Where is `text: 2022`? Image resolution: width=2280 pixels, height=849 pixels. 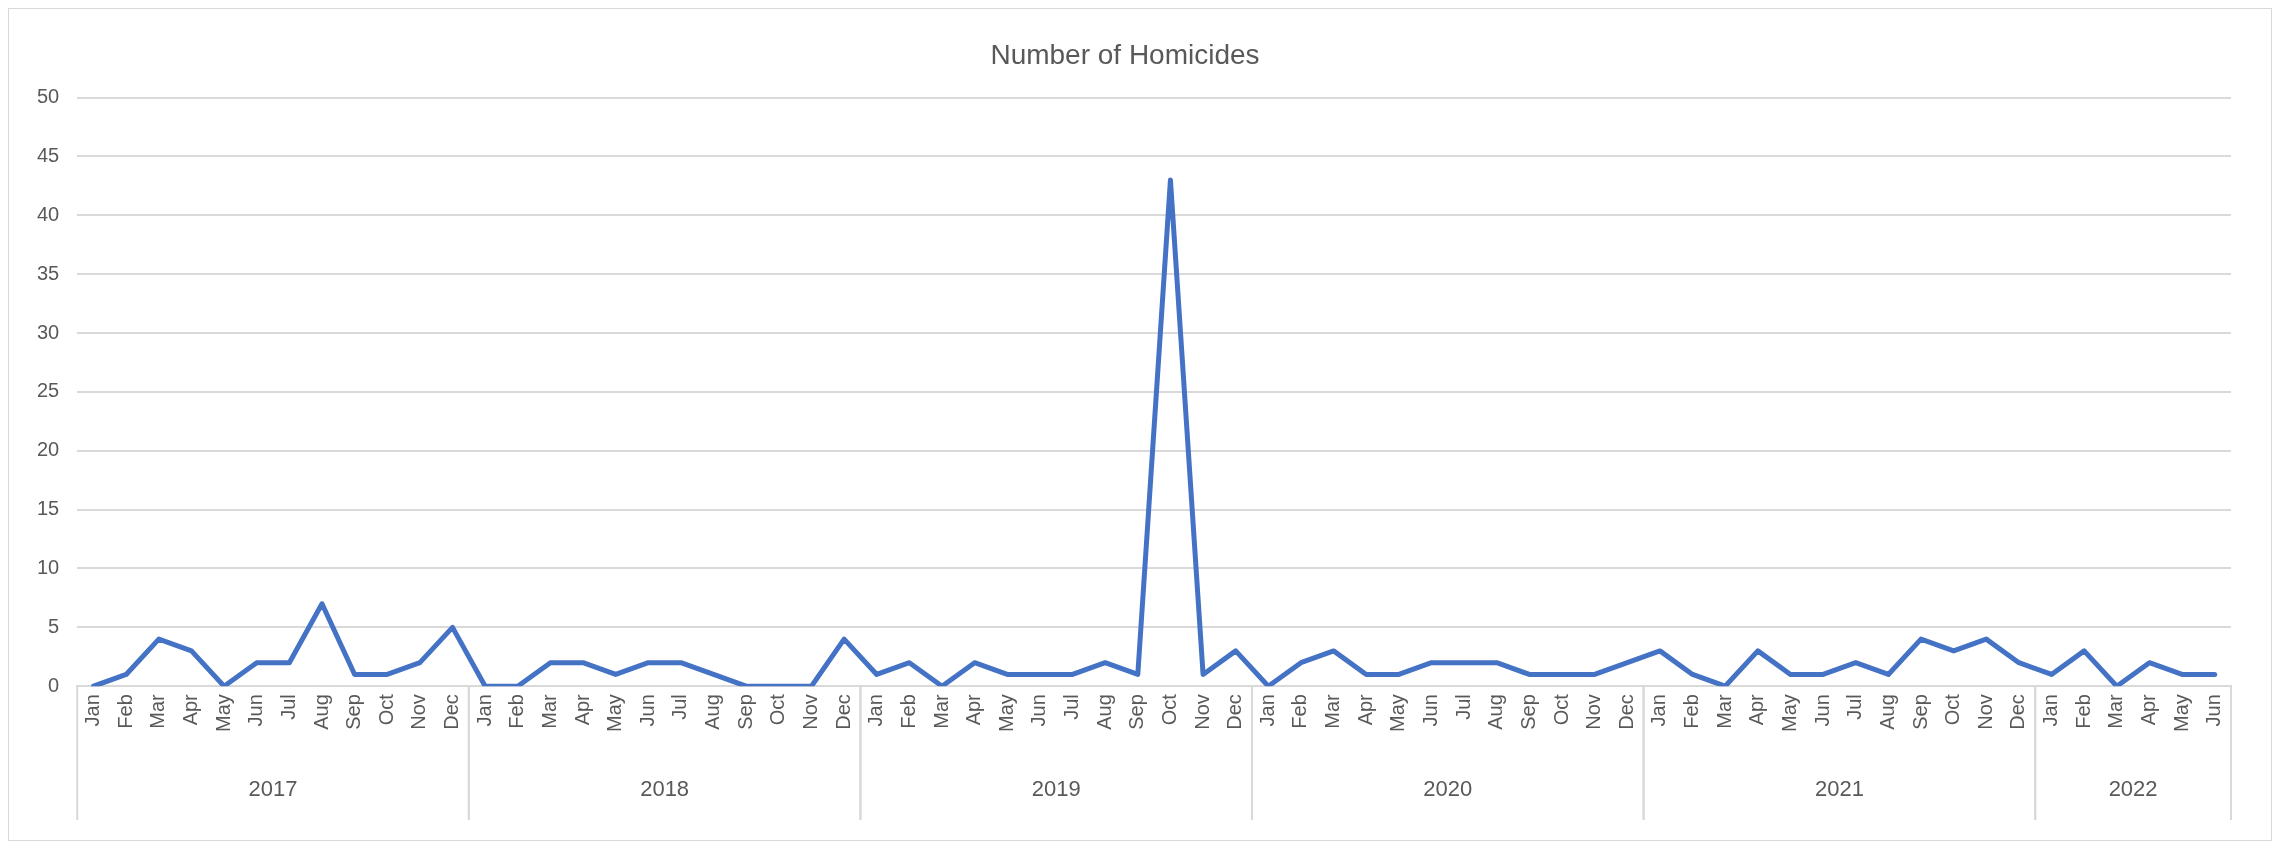 text: 2022 is located at coordinates (2133, 789).